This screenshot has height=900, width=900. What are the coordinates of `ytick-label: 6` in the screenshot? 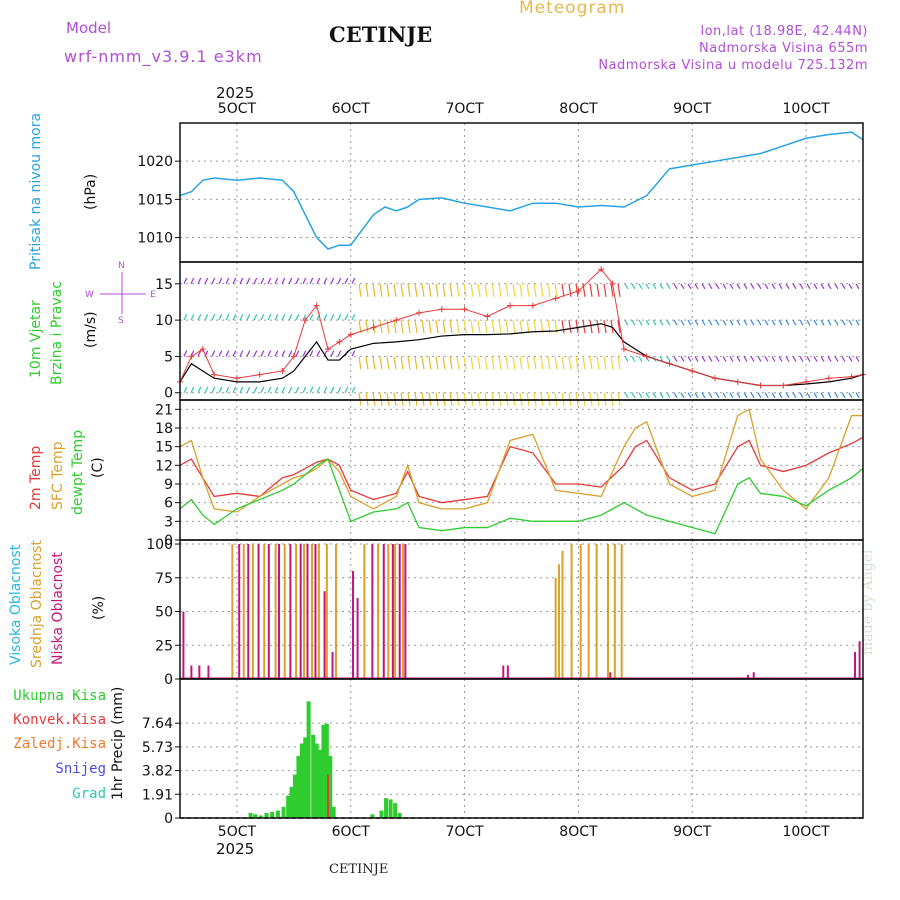 It's located at (168, 504).